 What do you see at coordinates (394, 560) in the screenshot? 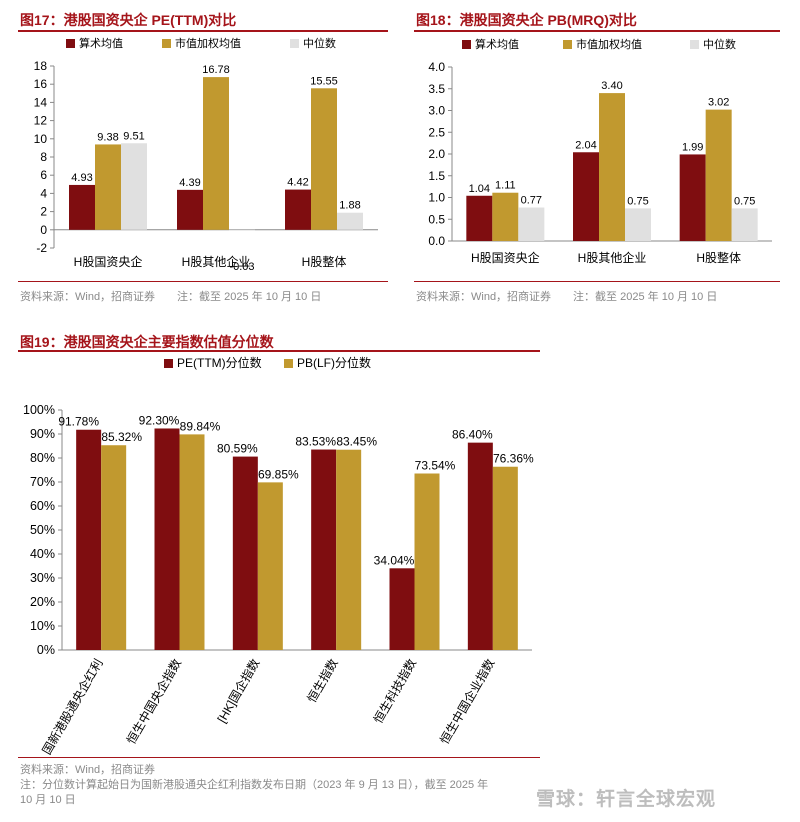
I see `fig19-data-label: 34.04%` at bounding box center [394, 560].